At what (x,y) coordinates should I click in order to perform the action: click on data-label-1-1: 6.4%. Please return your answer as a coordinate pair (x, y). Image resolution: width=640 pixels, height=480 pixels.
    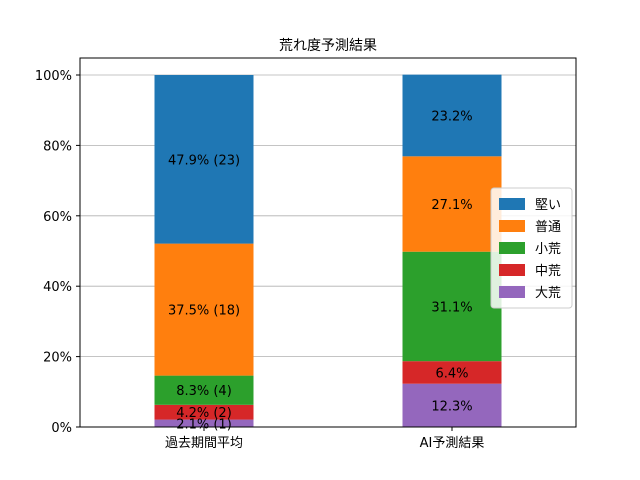
    Looking at the image, I should click on (451, 373).